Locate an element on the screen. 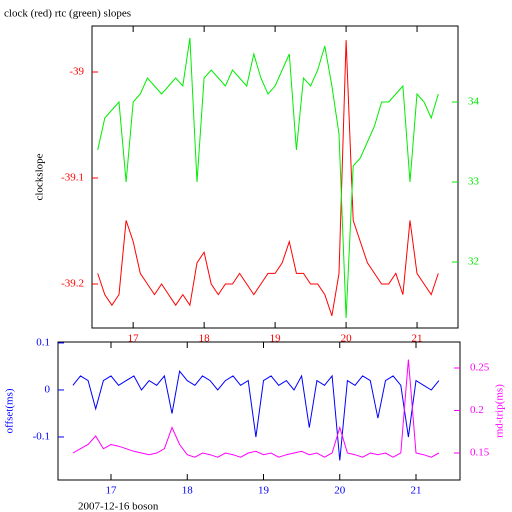 The height and width of the screenshot is (512, 512). y2-tick-label: 32 is located at coordinates (473, 262).